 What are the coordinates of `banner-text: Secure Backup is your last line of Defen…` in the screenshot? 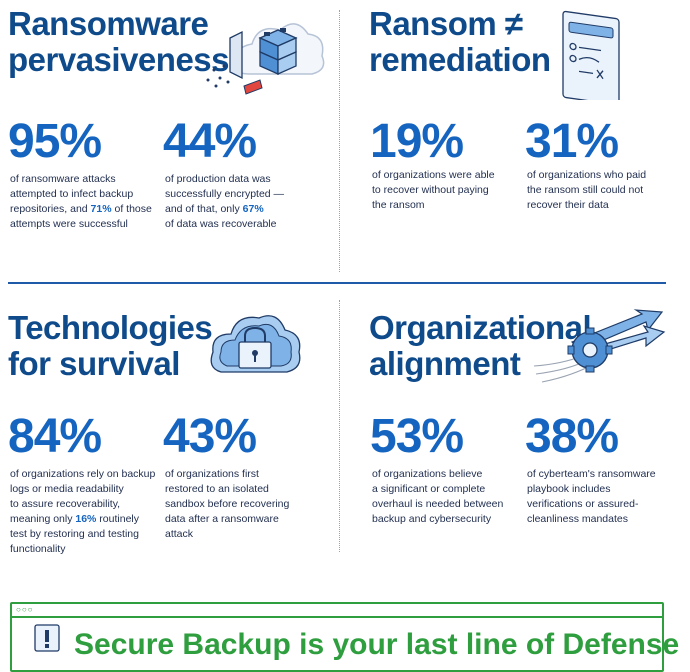 It's located at (377, 644).